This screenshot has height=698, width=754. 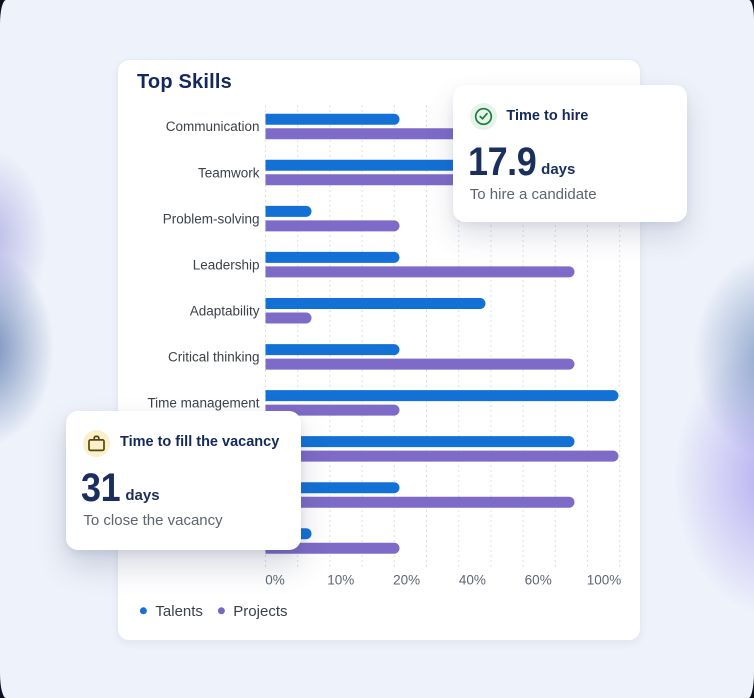 What do you see at coordinates (604, 580) in the screenshot?
I see `svg-text: 100%` at bounding box center [604, 580].